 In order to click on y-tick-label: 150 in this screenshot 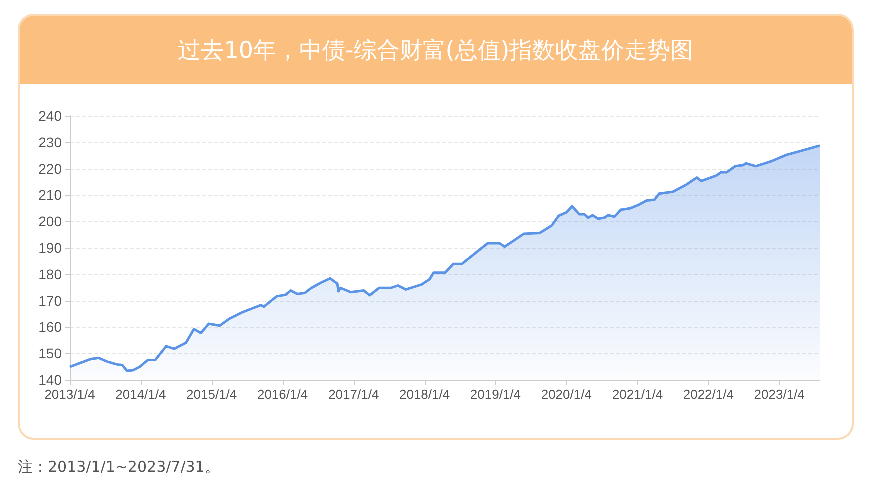, I will do `click(50, 354)`.